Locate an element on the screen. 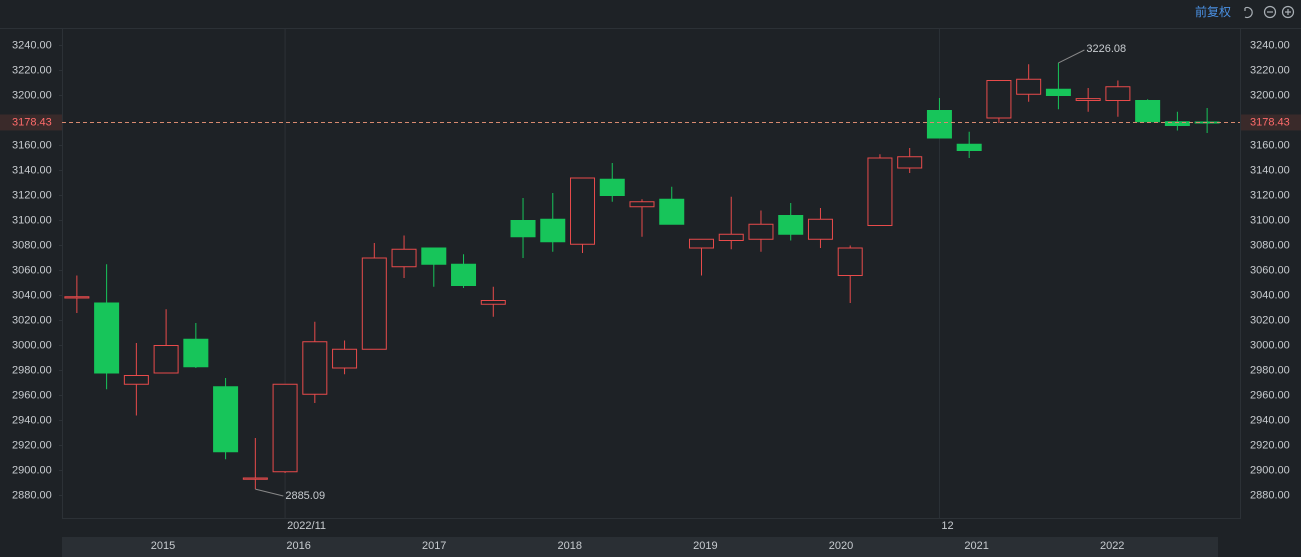 Image resolution: width=1301 pixels, height=557 pixels. y2-tick-label: 3140.00 is located at coordinates (1270, 170).